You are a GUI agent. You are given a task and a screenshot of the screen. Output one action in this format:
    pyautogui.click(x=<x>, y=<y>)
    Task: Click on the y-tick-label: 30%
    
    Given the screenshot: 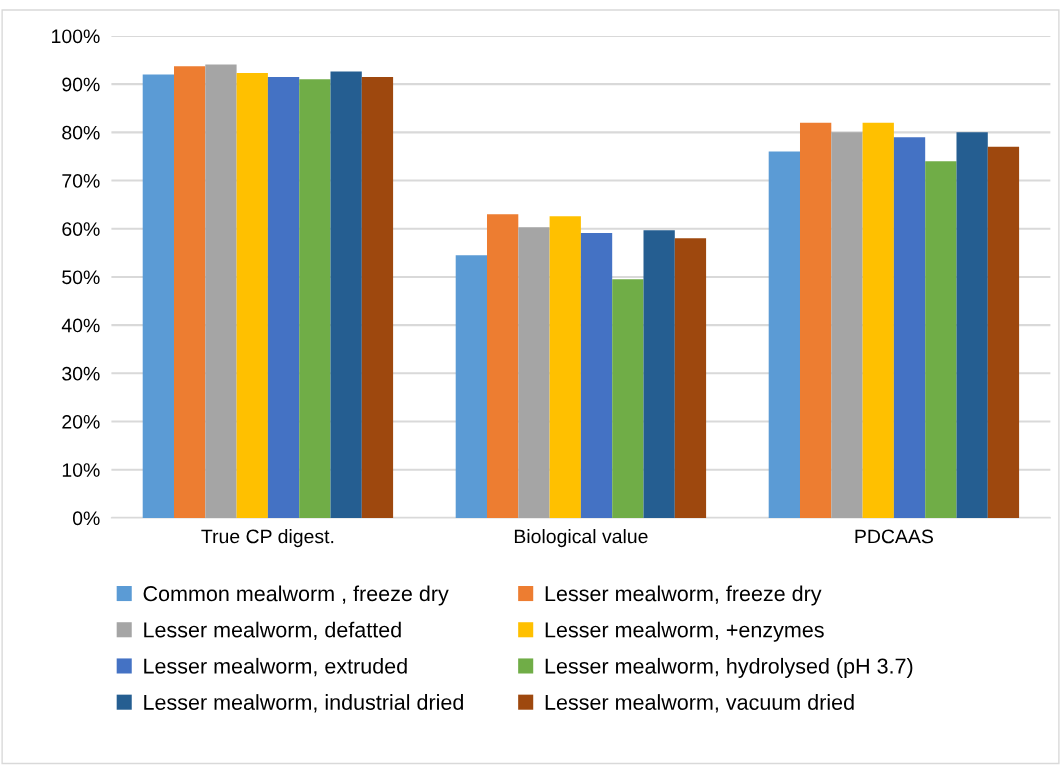 What is the action you would take?
    pyautogui.click(x=81, y=373)
    